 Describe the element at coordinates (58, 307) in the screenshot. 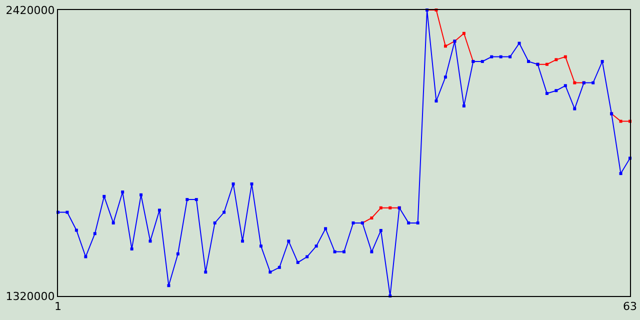

I see `x-tick-label: 1` at that location.